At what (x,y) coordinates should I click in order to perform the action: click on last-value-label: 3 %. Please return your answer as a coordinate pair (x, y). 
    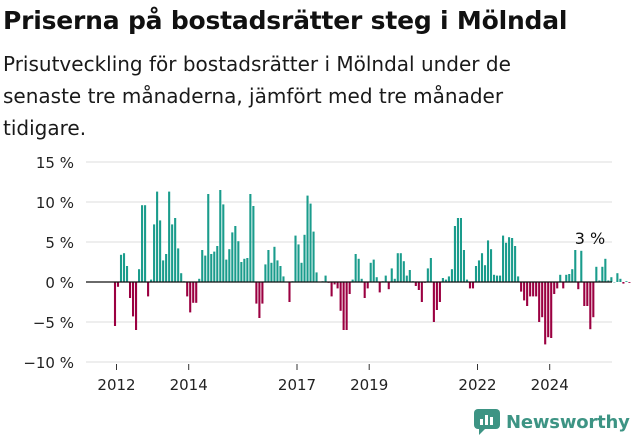
    Looking at the image, I should click on (590, 238).